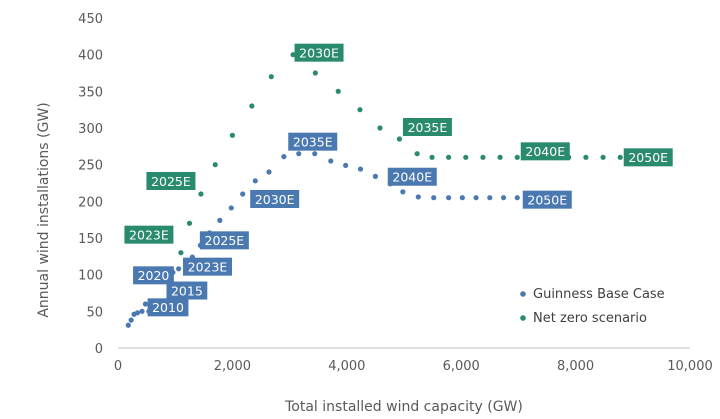 Image resolution: width=720 pixels, height=419 pixels. I want to click on legend-label: Net zero scenario, so click(590, 318).